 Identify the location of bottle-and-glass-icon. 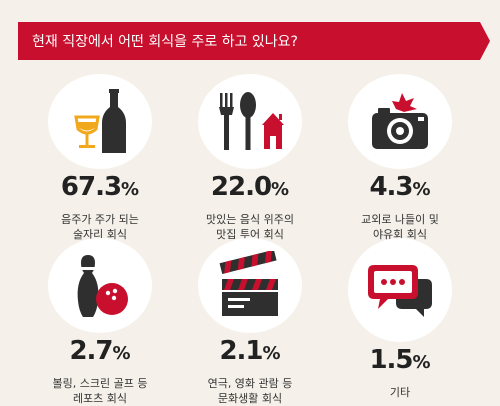
(100, 122).